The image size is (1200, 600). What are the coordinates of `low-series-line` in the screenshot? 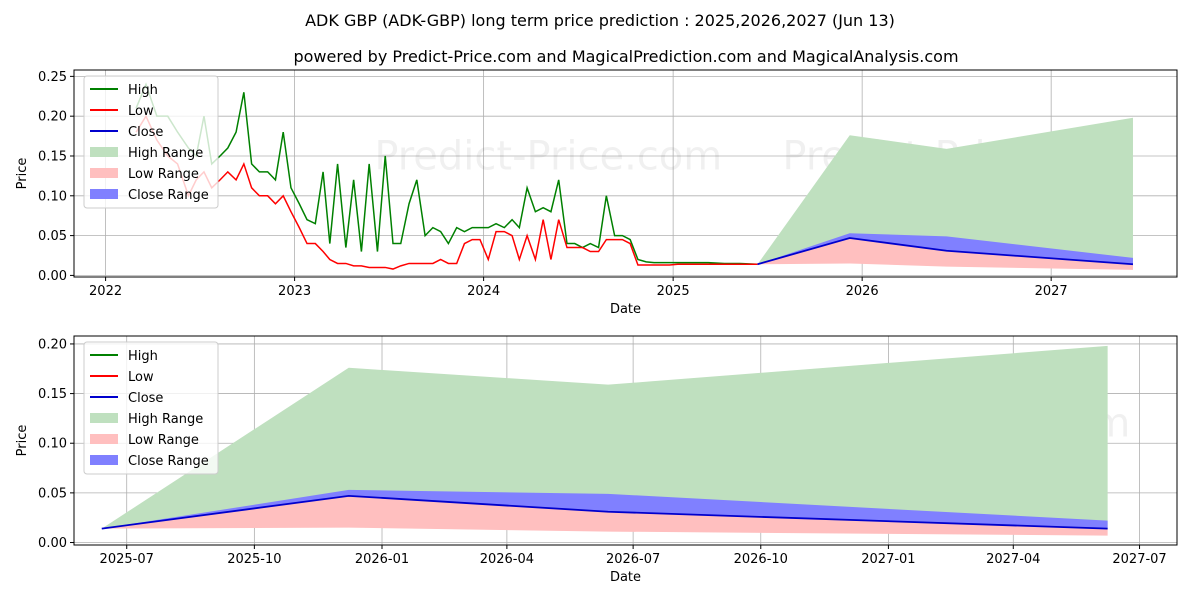 It's located at (446, 192).